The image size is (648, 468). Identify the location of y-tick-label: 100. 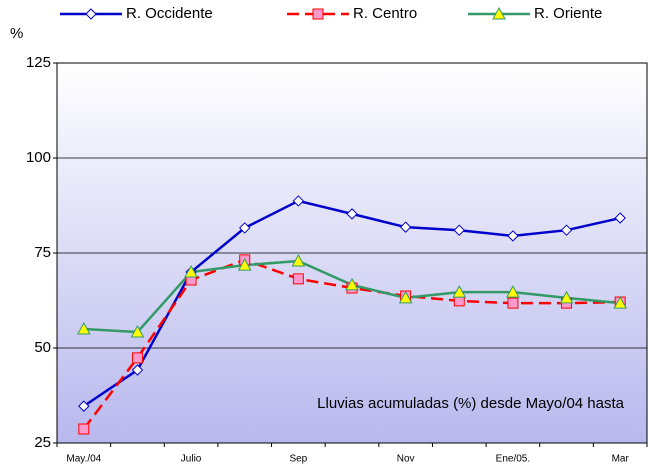
(38, 157).